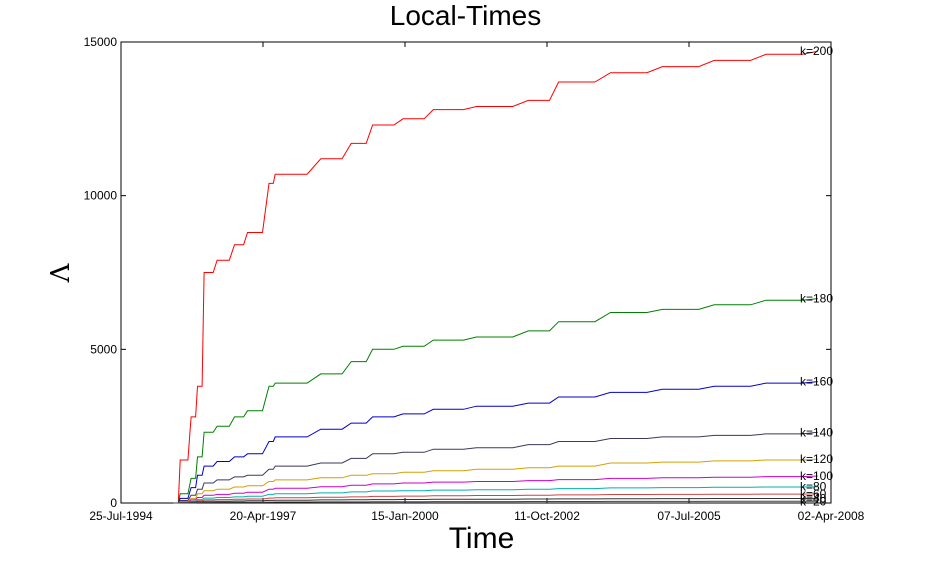 Image resolution: width=931 pixels, height=566 pixels. Describe the element at coordinates (263, 516) in the screenshot. I see `x-tick-label: 20-Apr-1997` at that location.